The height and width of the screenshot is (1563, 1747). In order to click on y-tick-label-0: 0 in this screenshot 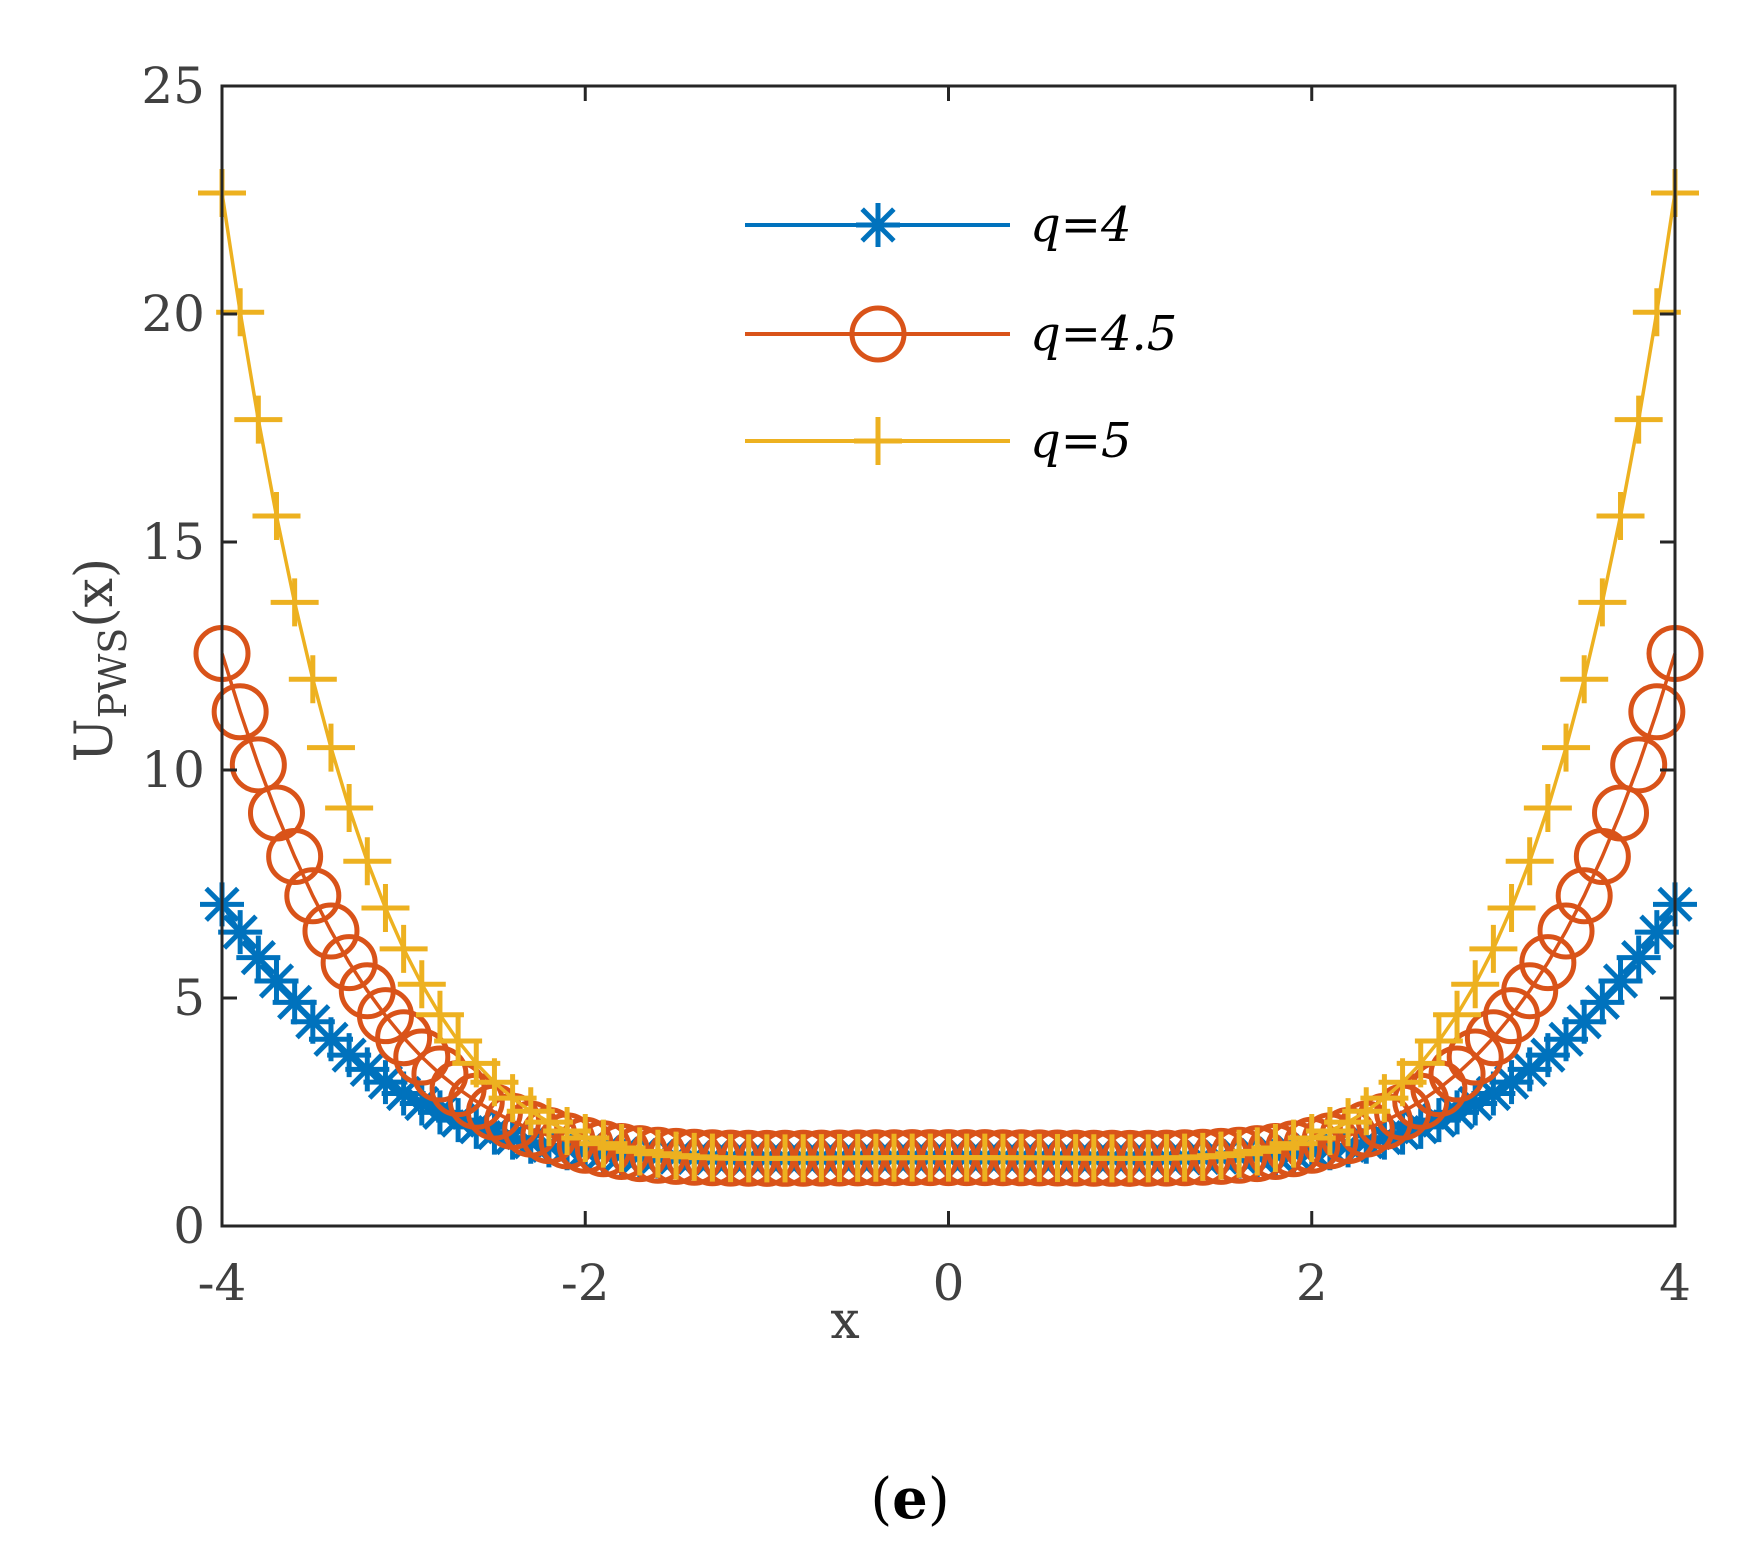, I will do `click(189, 1226)`.